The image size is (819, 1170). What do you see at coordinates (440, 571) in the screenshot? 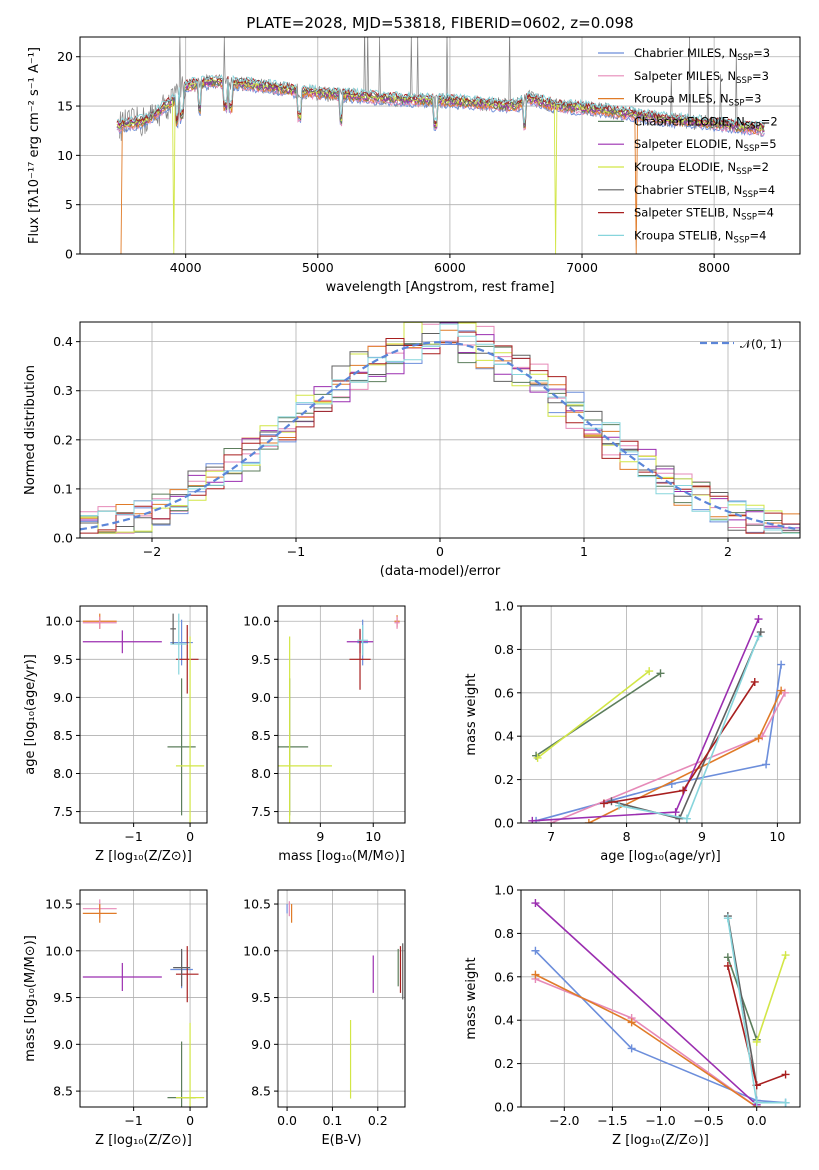
I see `residuals-xlabel: (data-model)/error` at bounding box center [440, 571].